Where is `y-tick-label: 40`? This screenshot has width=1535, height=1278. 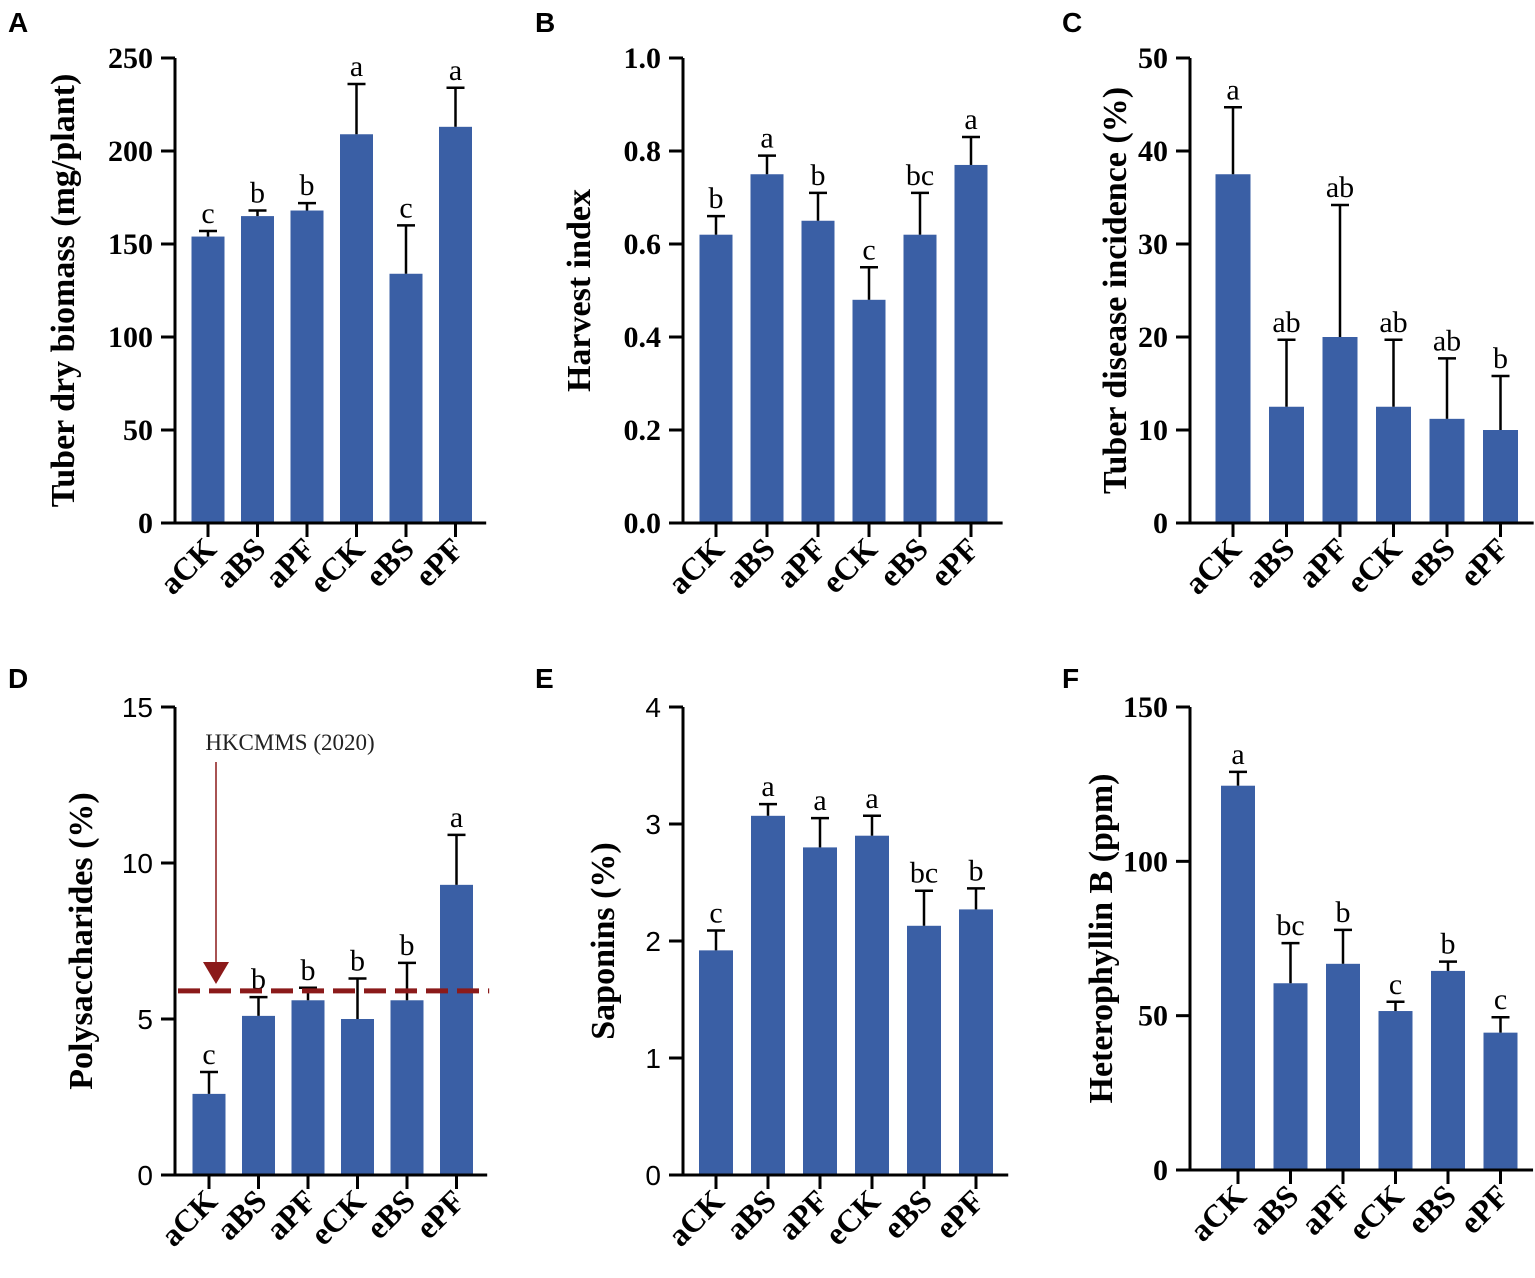
y-tick-label: 40 is located at coordinates (1153, 151).